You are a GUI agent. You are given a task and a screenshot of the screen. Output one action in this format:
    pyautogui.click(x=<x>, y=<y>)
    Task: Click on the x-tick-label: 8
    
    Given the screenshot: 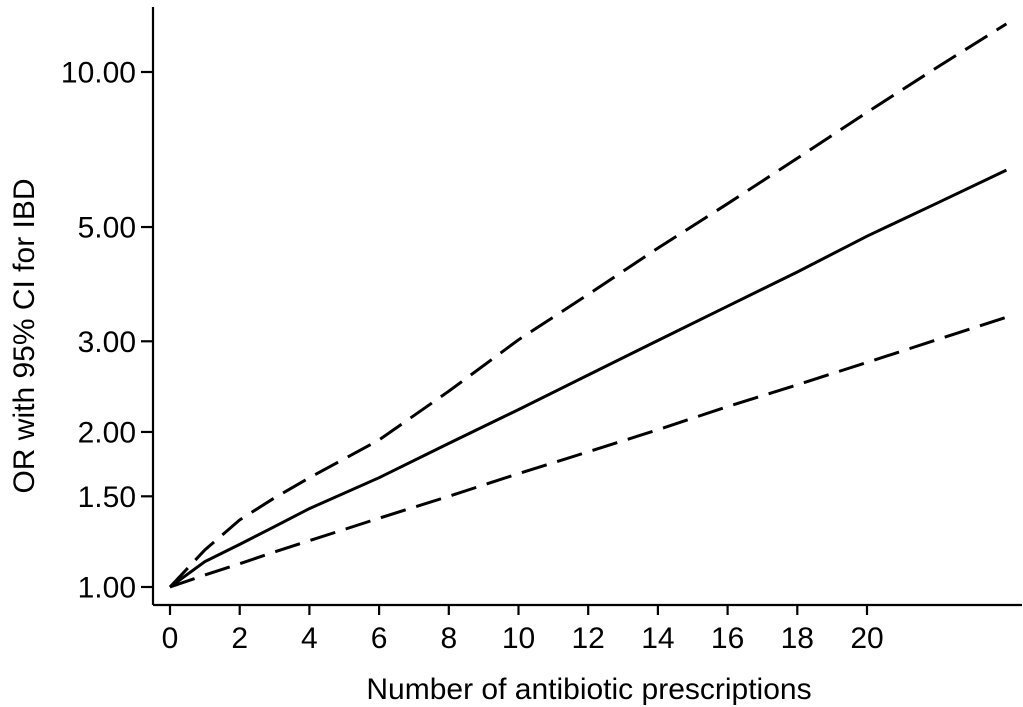 What is the action you would take?
    pyautogui.click(x=448, y=638)
    